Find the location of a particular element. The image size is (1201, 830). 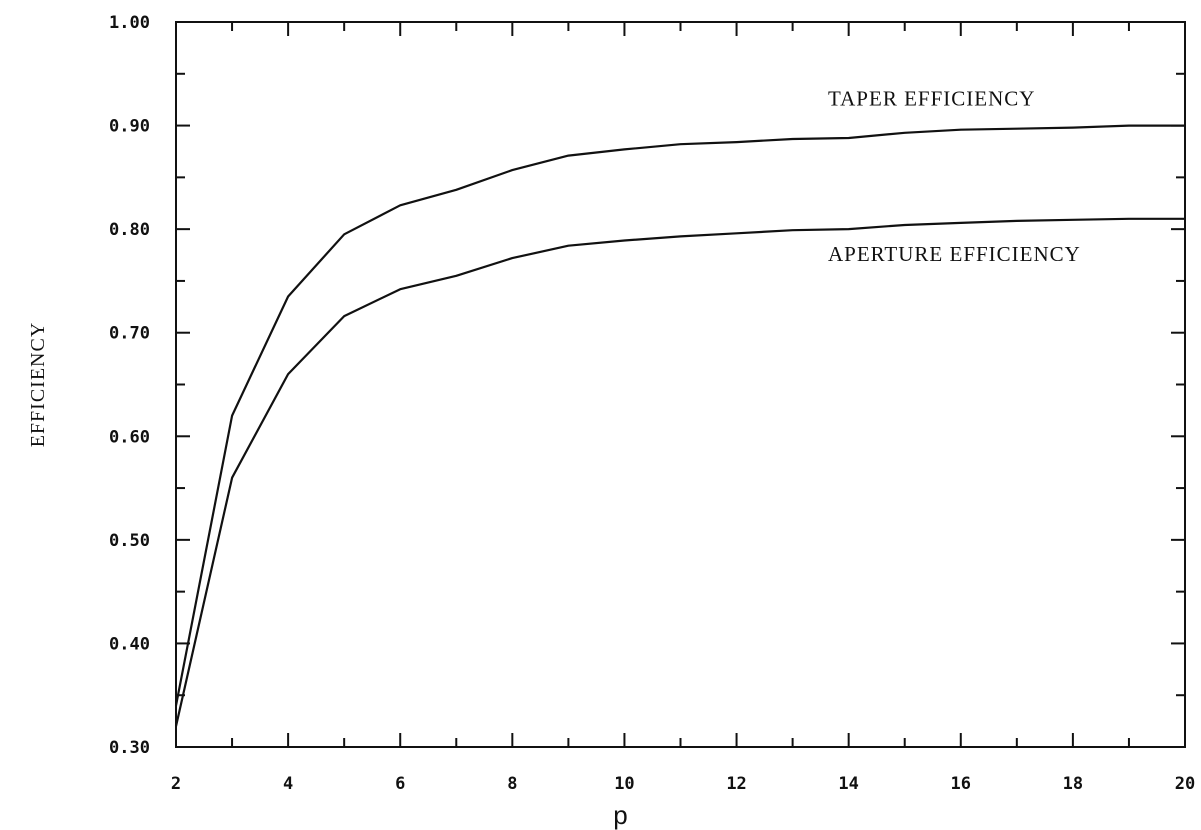

x-axis-title: p is located at coordinates (620, 815).